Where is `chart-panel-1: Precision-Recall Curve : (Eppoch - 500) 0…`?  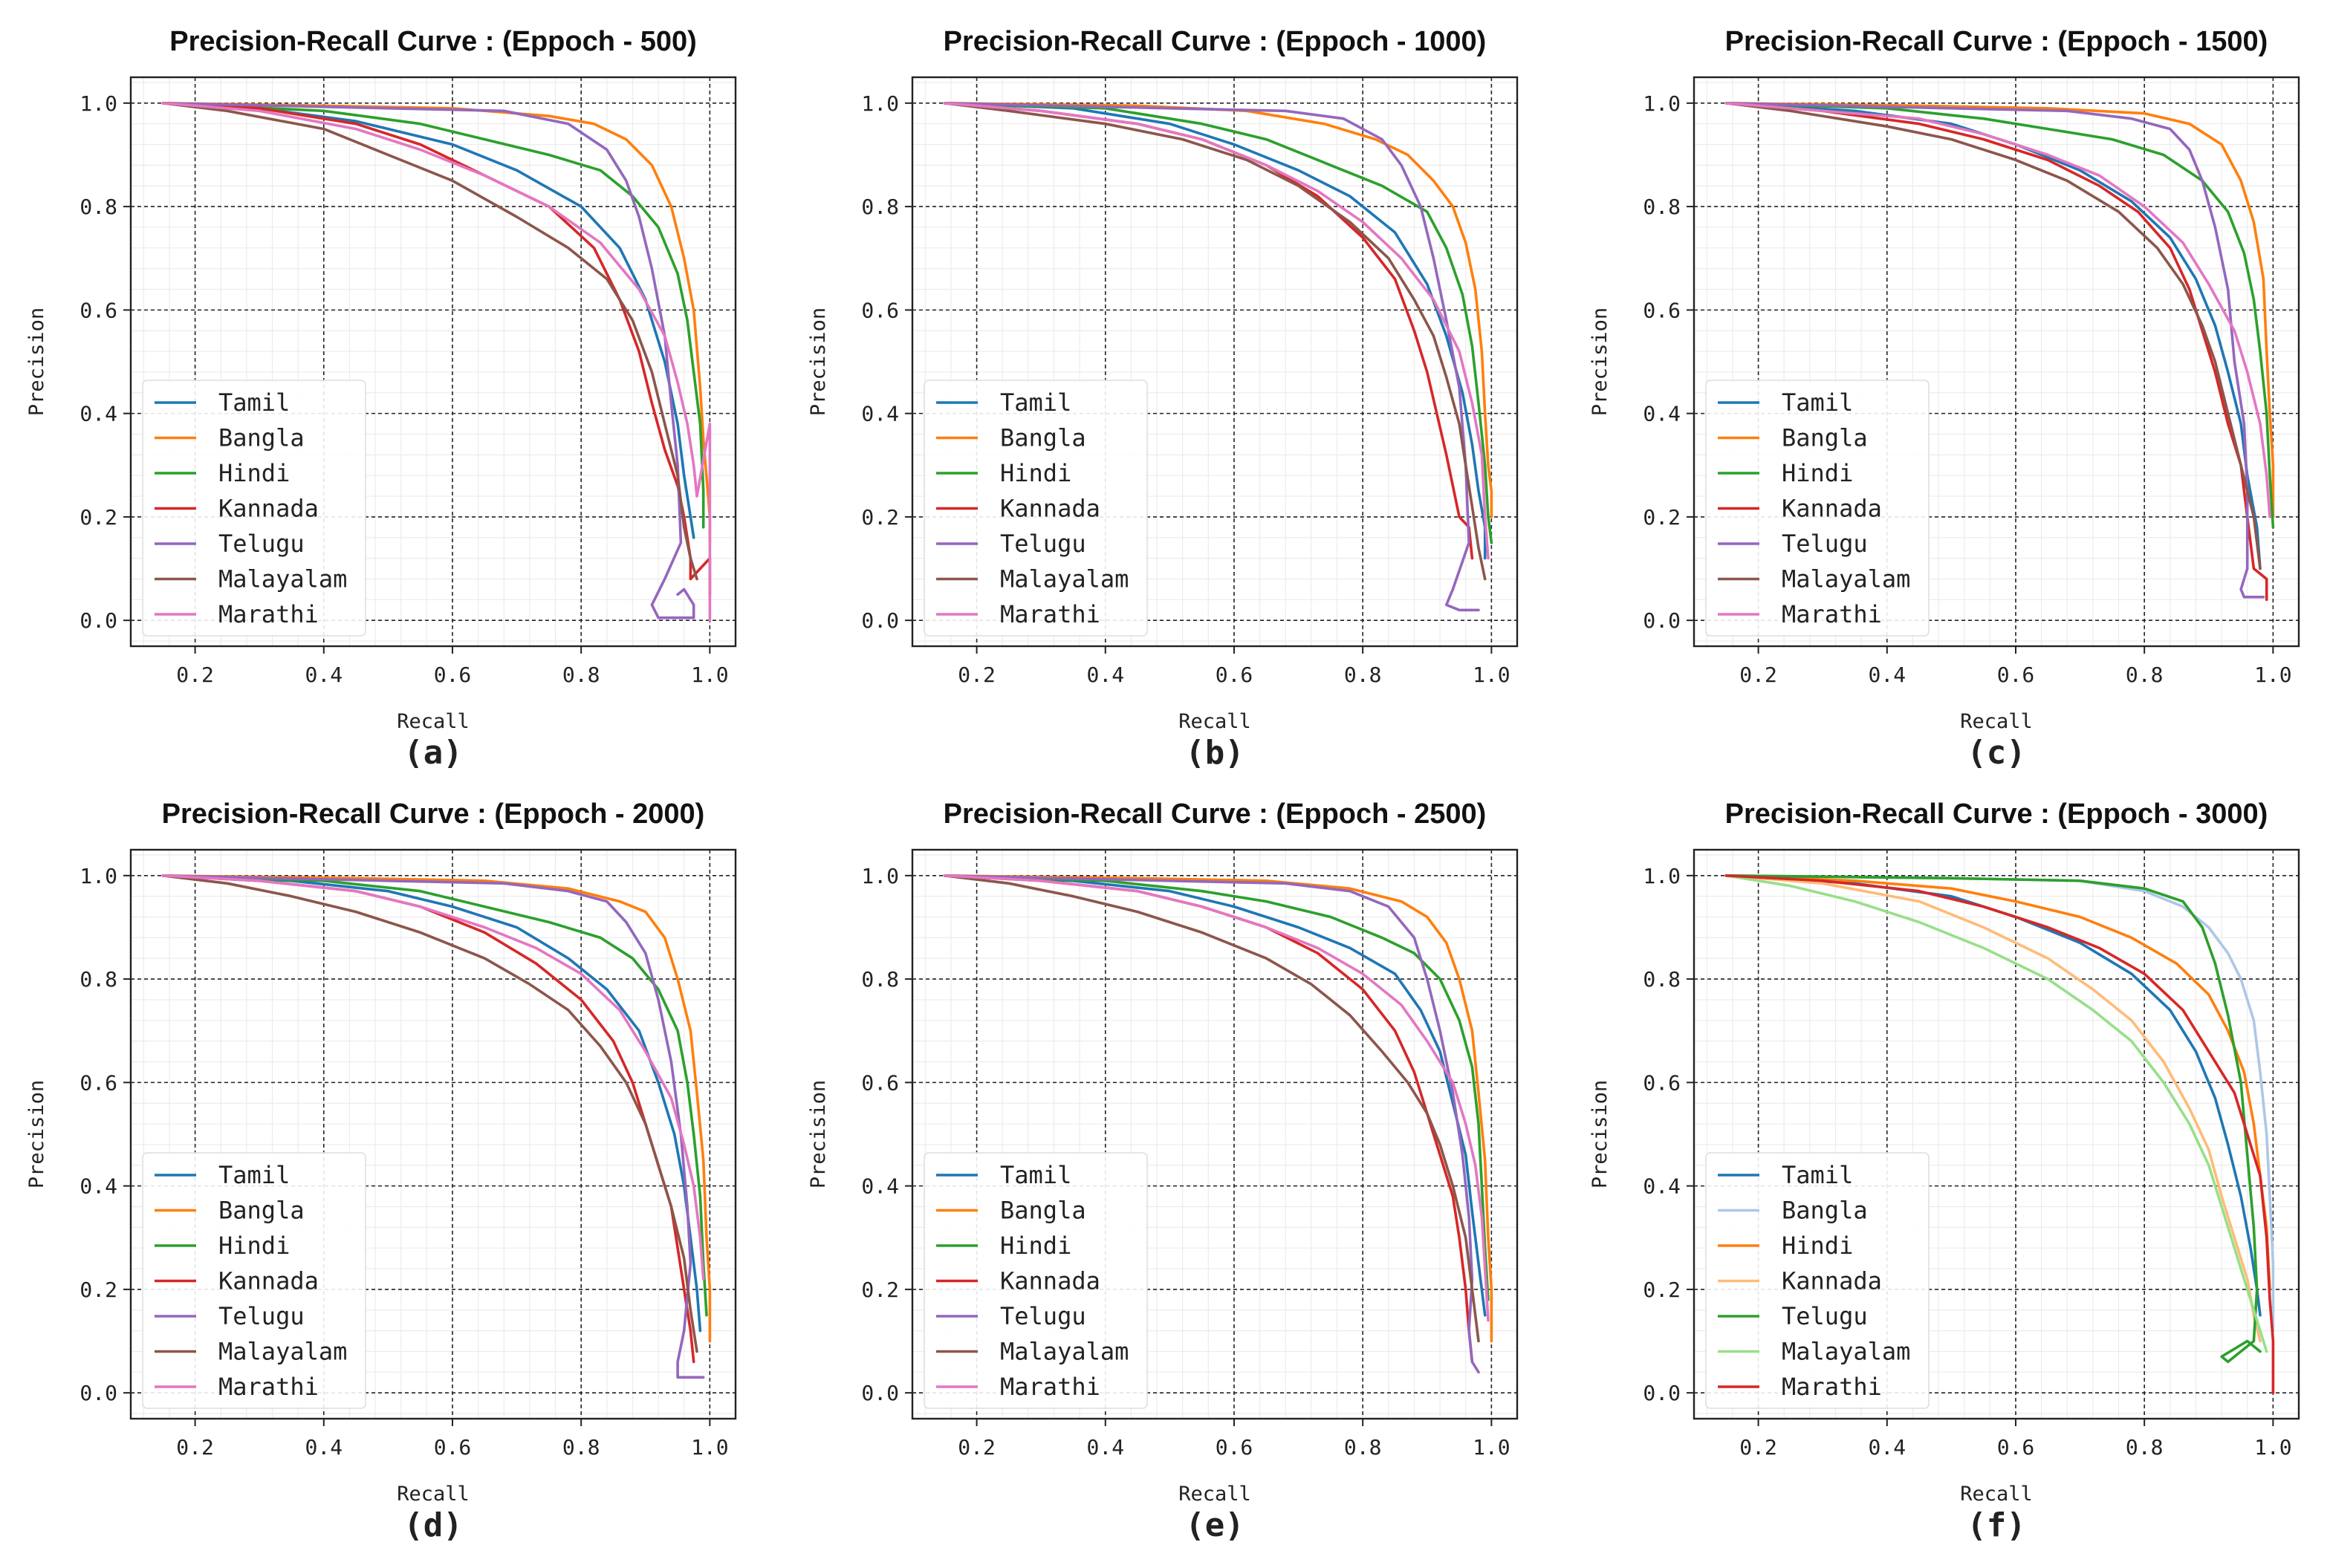
chart-panel-1: Precision-Recall Curve : (Eppoch - 500) 0… is located at coordinates (381, 399).